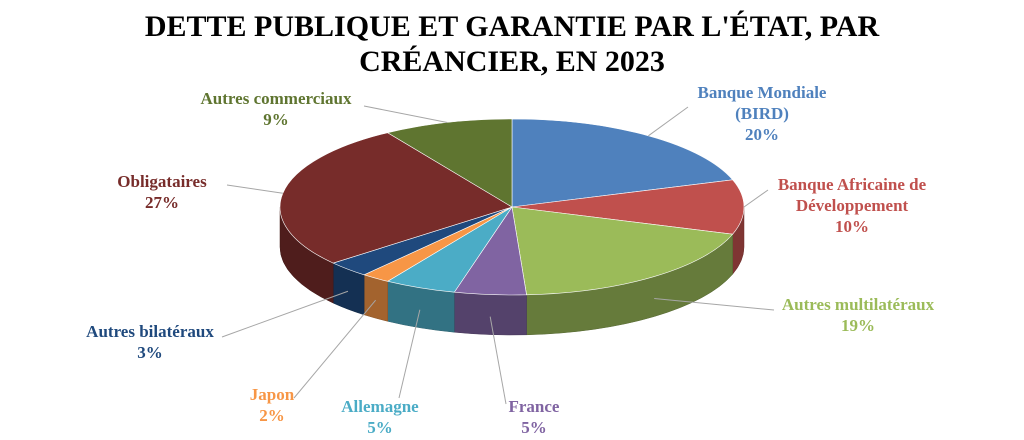 The height and width of the screenshot is (440, 1024). What do you see at coordinates (276, 98) in the screenshot?
I see `data-label-name-8-0: Autres commerciaux` at bounding box center [276, 98].